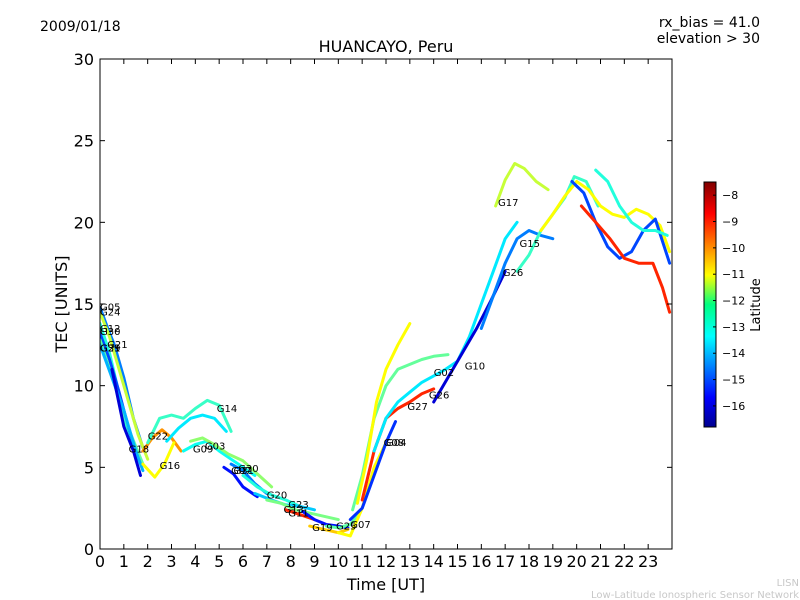 This screenshot has width=800, height=600. Describe the element at coordinates (314, 561) in the screenshot. I see `x-tick-label: 9` at that location.